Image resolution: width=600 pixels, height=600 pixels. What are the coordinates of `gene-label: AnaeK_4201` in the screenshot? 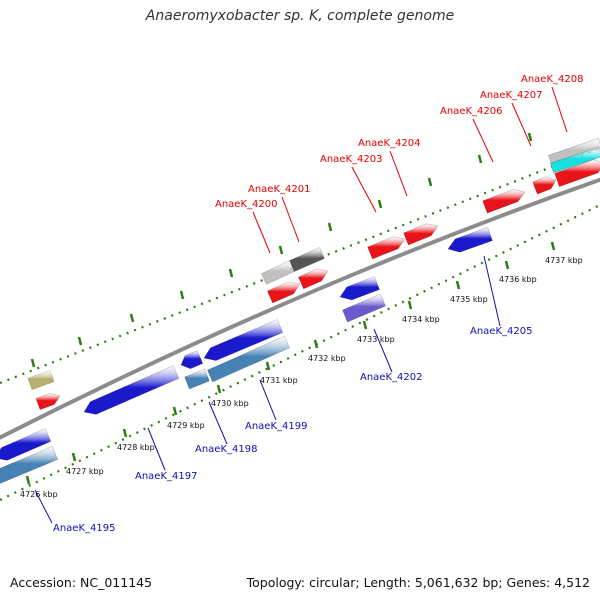 It's located at (279, 189).